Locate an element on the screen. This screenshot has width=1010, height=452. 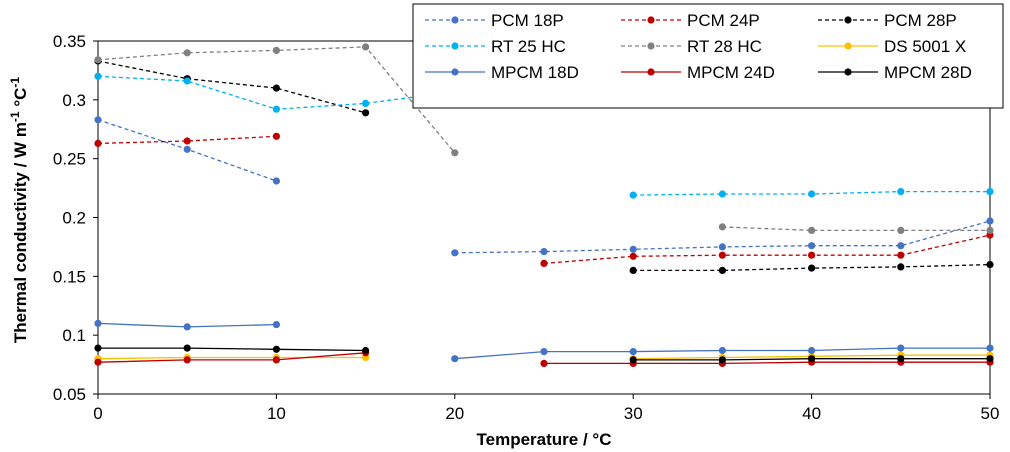
legend-item-pcm-18p: PCM 18P is located at coordinates (494, 20).